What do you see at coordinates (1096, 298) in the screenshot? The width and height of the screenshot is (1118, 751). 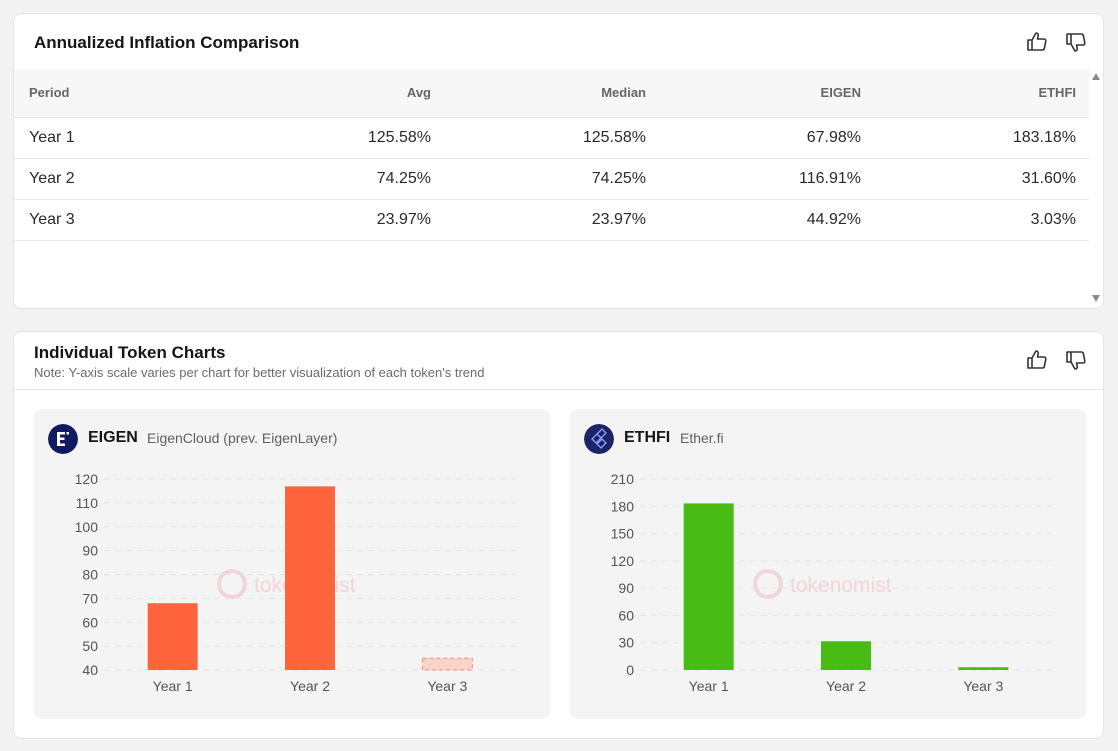 I see `scroll-down-arrow` at bounding box center [1096, 298].